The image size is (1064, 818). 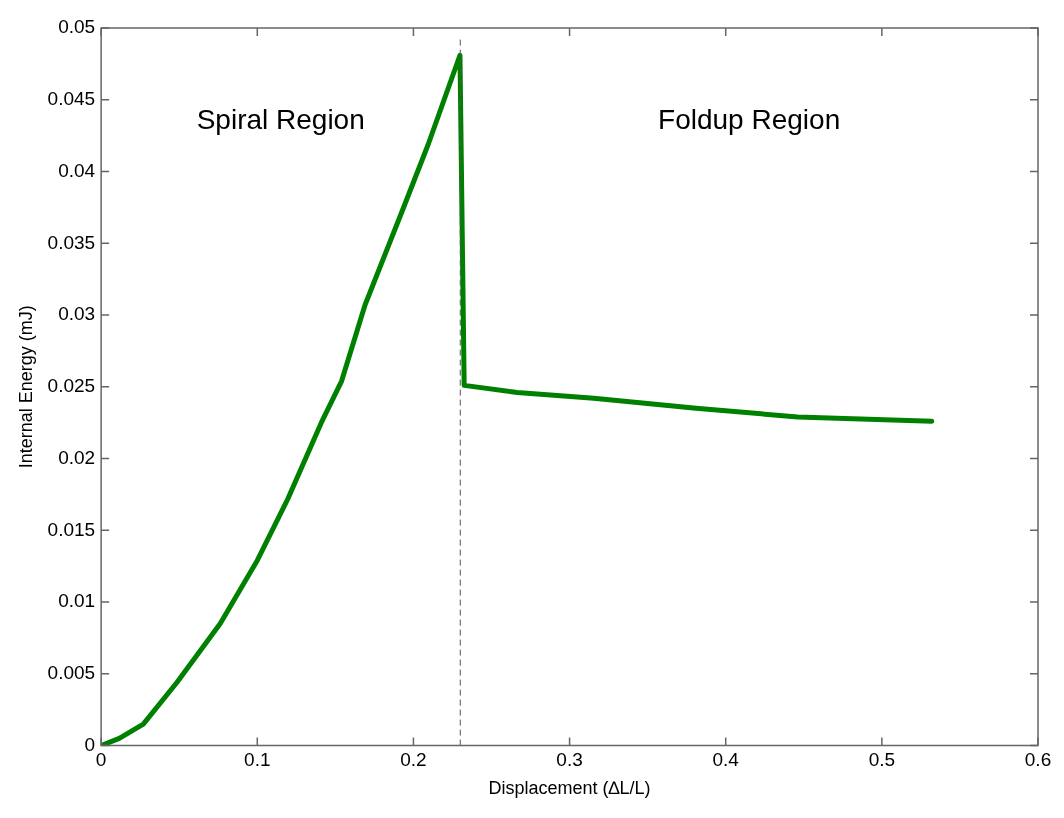 What do you see at coordinates (77, 601) in the screenshot?
I see `y-tick-label: 0.01` at bounding box center [77, 601].